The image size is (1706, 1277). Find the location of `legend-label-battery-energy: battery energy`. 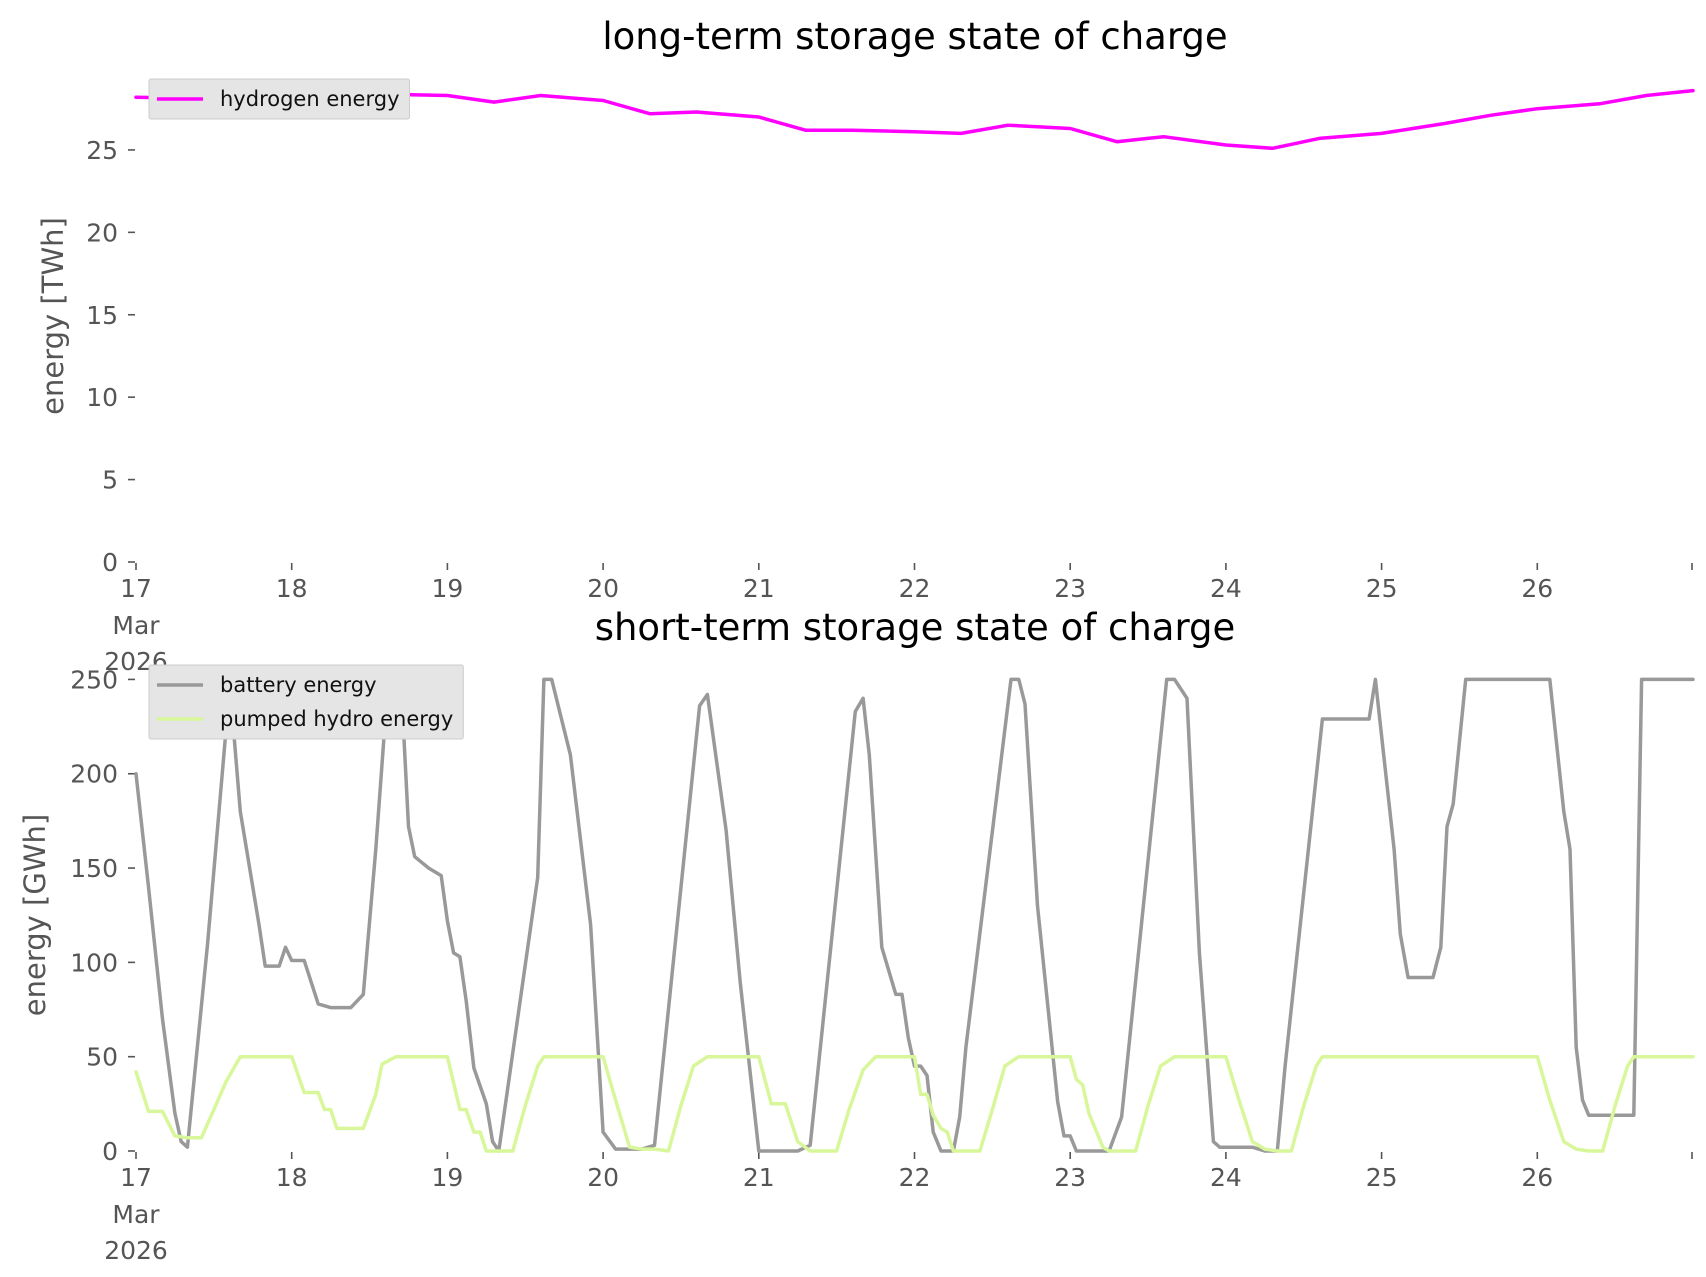

legend-label-battery-energy: battery energy is located at coordinates (298, 685).